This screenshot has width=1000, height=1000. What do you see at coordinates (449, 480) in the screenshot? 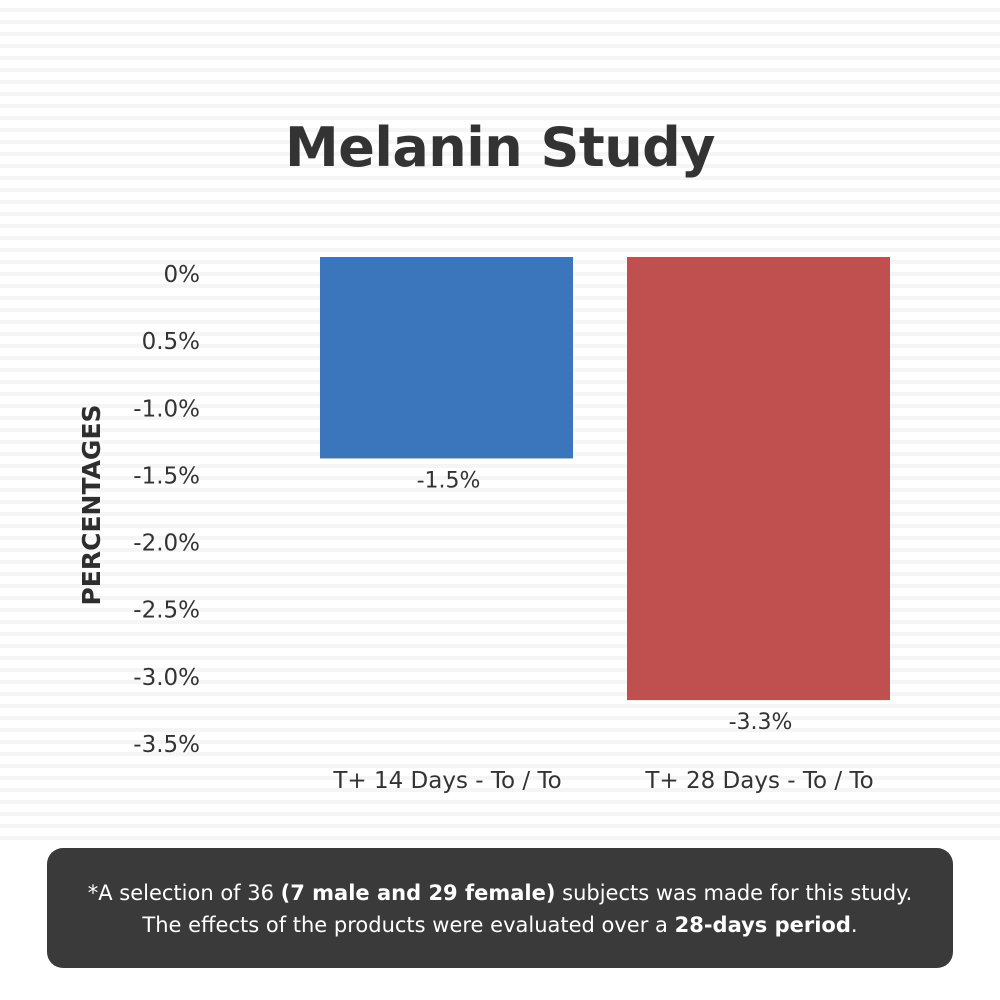
I see `data-label: -1.5%` at bounding box center [449, 480].